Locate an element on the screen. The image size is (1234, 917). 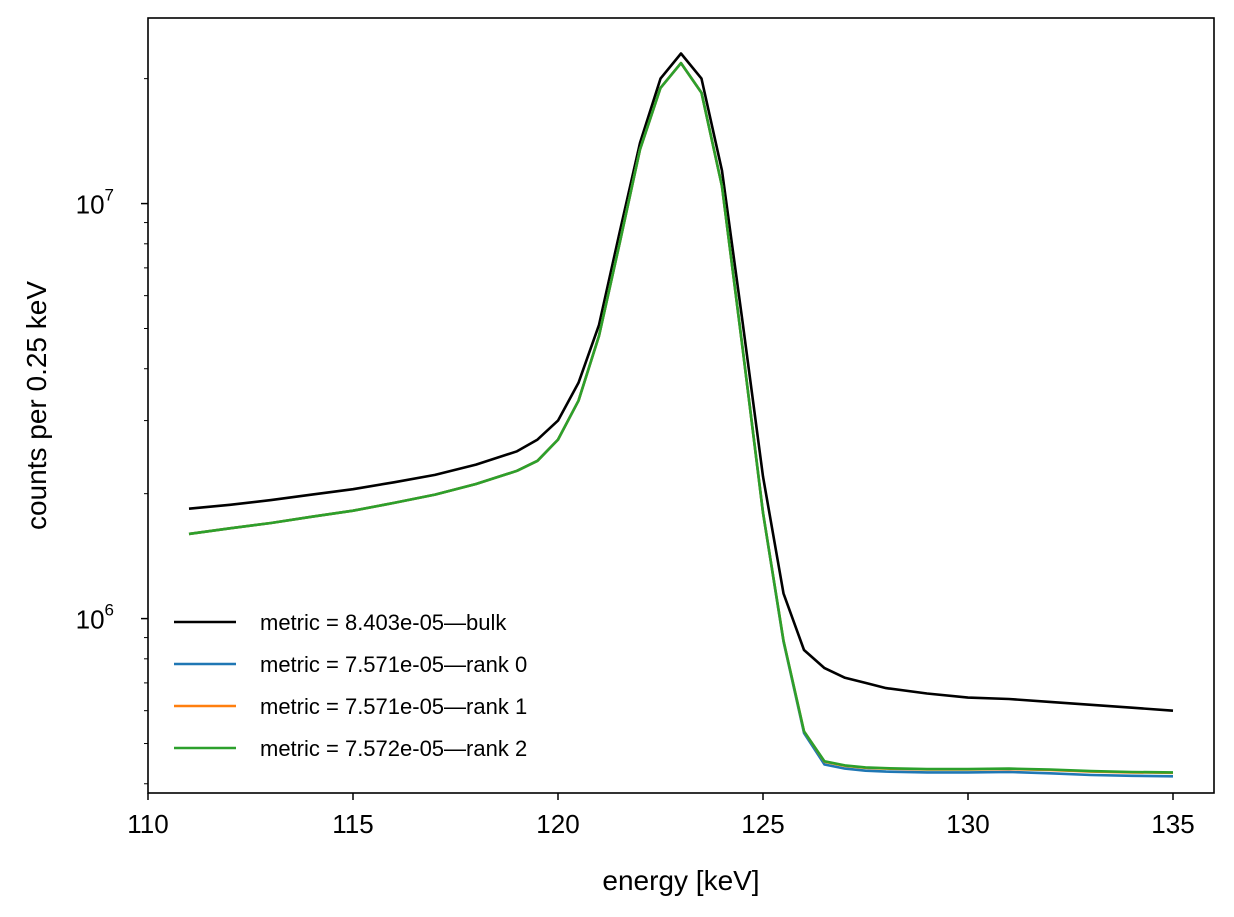
y-axis: 10⁶ 10⁷ is located at coordinates (112, 431).